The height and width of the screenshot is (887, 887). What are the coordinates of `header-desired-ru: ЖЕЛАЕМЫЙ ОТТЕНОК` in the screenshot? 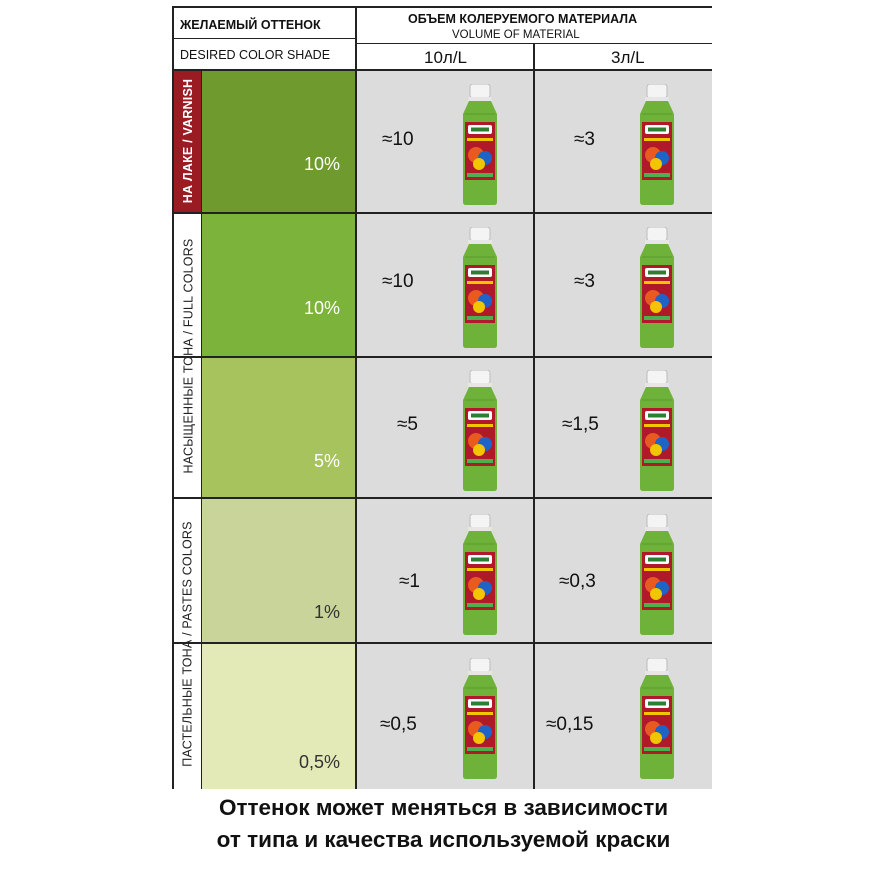 It's located at (250, 25).